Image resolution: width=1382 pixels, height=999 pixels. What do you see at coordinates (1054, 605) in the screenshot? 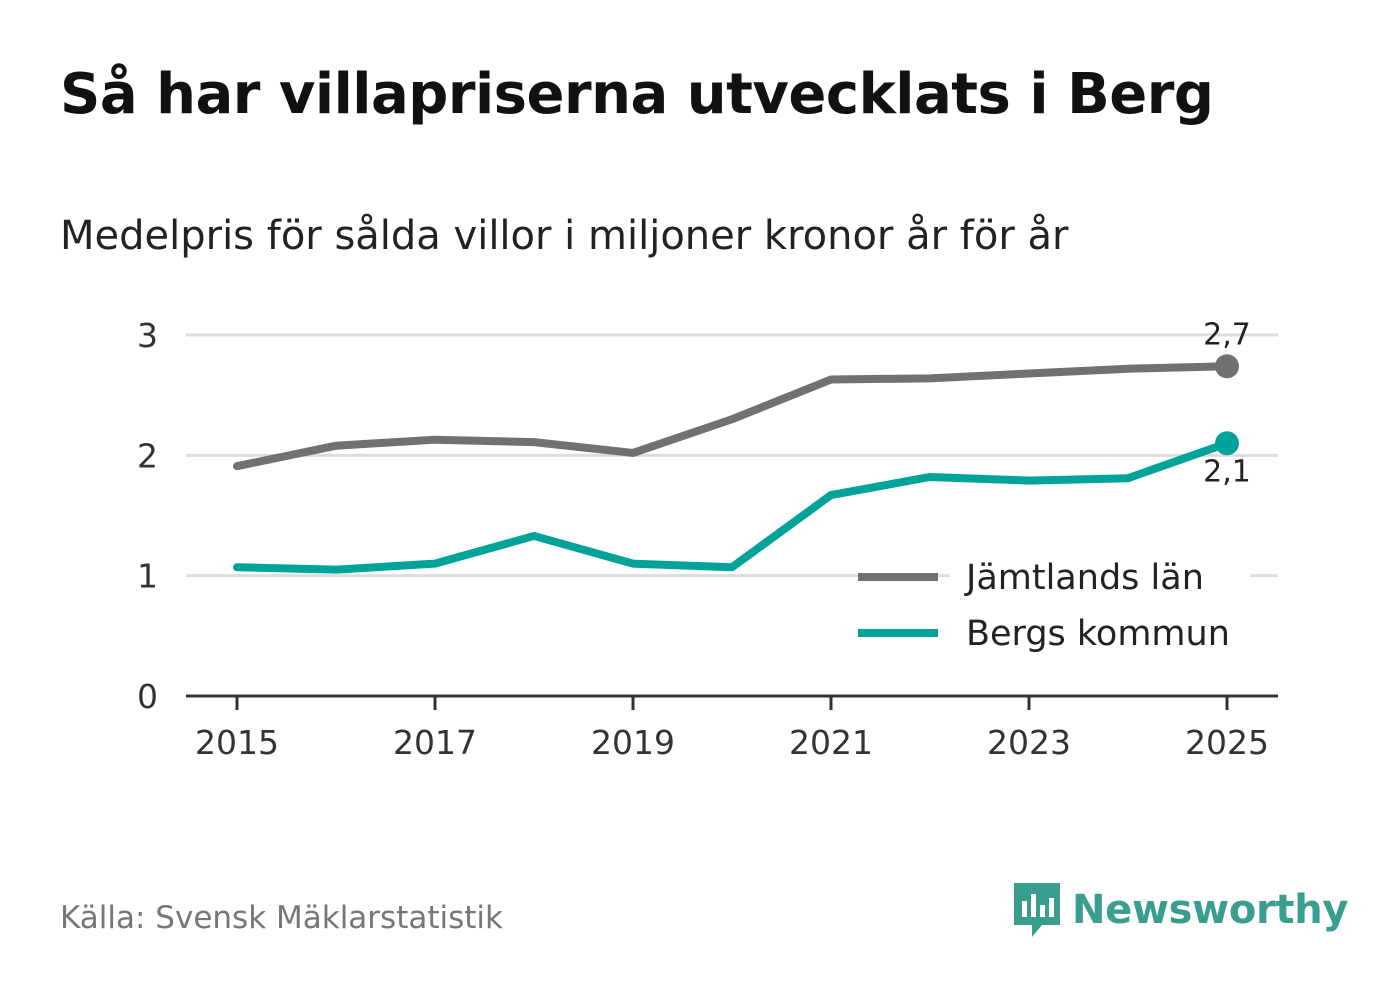
I see `legend: Jämtlands län Bergs kommun` at bounding box center [1054, 605].